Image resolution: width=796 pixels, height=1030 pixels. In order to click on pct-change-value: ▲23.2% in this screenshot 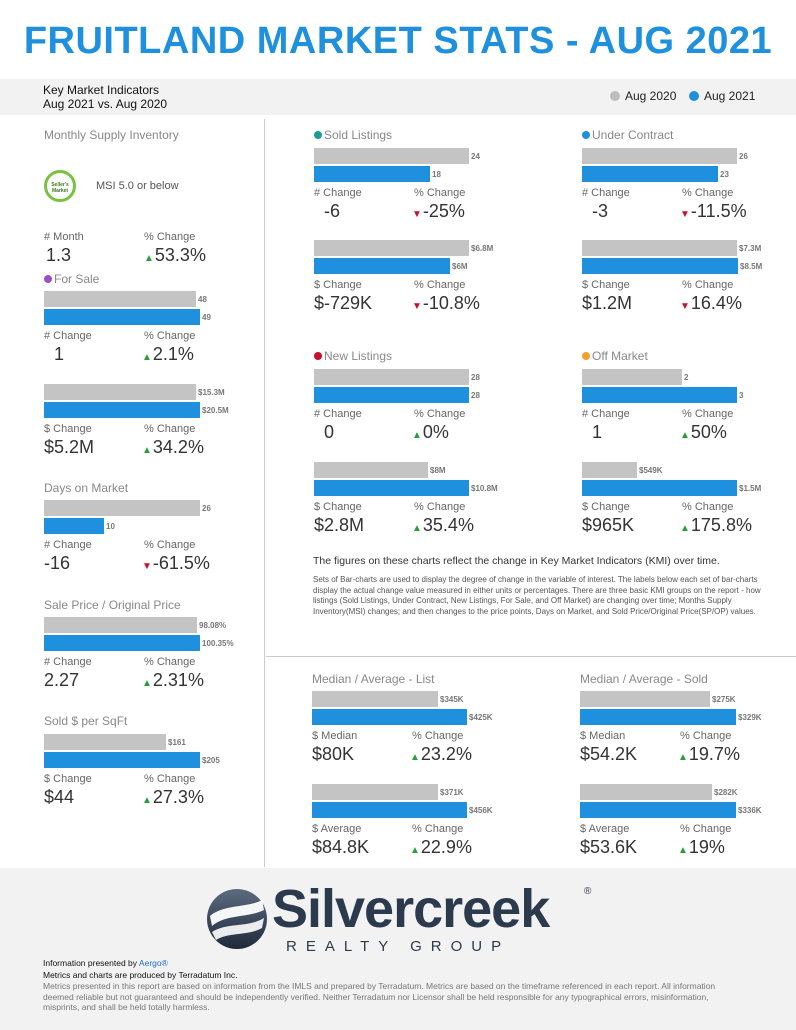, I will do `click(441, 754)`.